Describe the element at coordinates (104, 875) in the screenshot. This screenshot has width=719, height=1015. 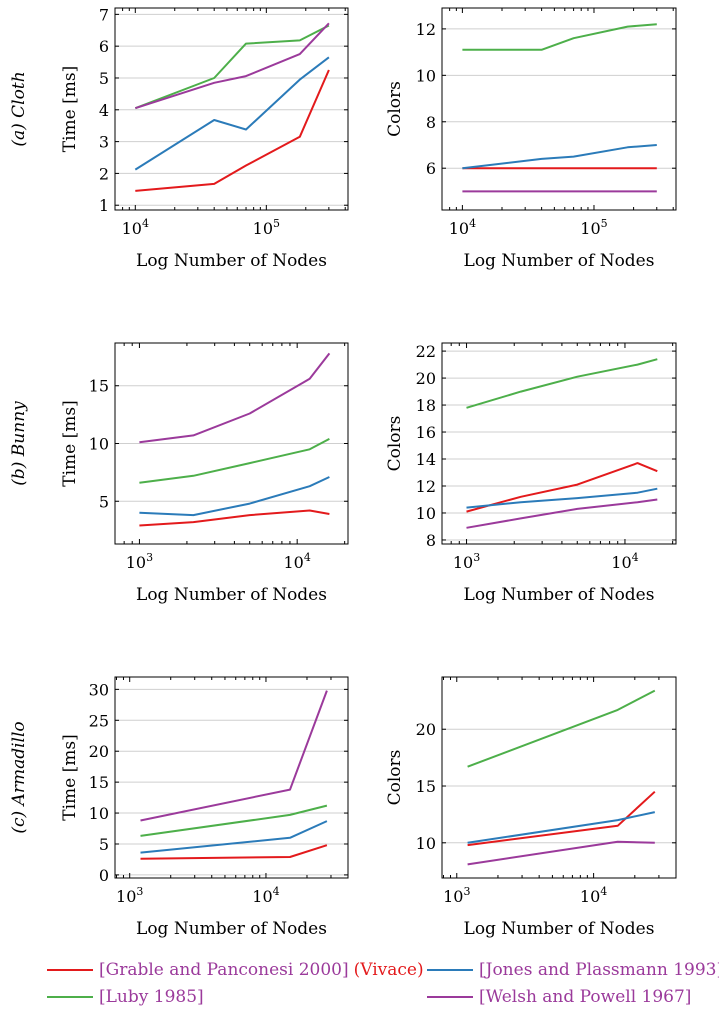
I see `y-tick-label: 0` at that location.